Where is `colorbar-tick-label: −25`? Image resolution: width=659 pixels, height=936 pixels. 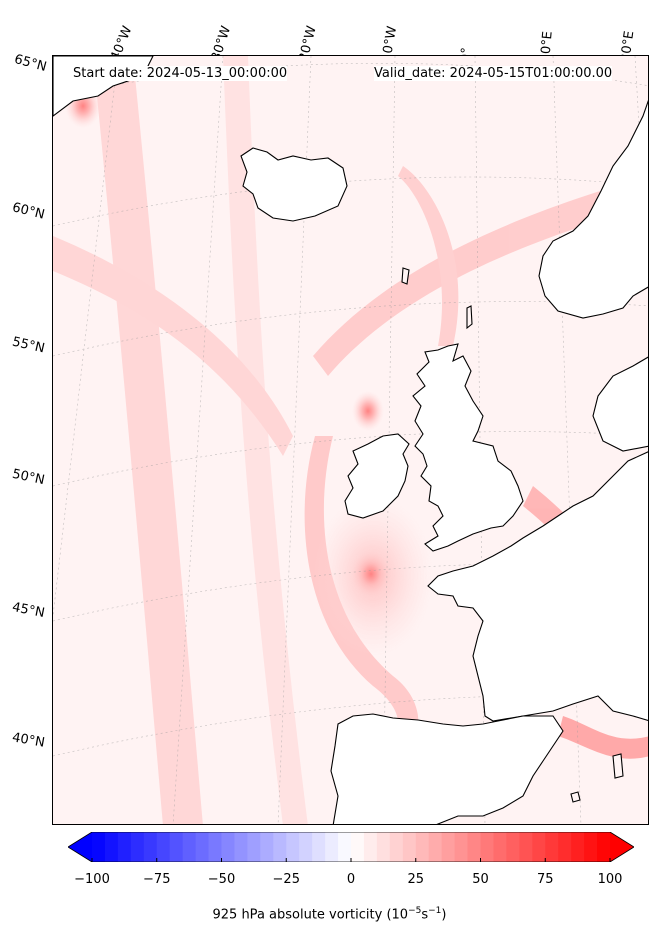 colorbar-tick-label: −25 is located at coordinates (286, 879).